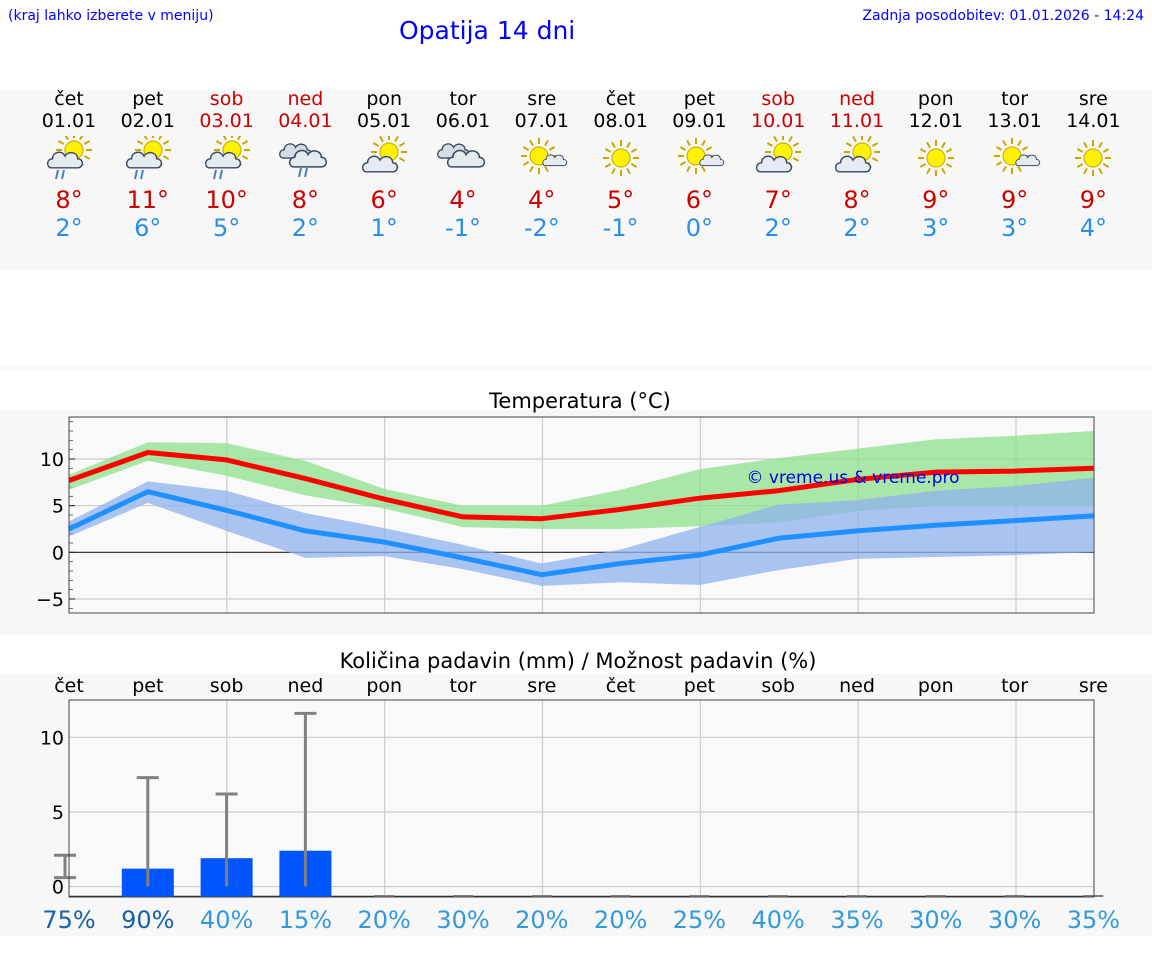  I want to click on precipitation-day-label: pon, so click(936, 686).